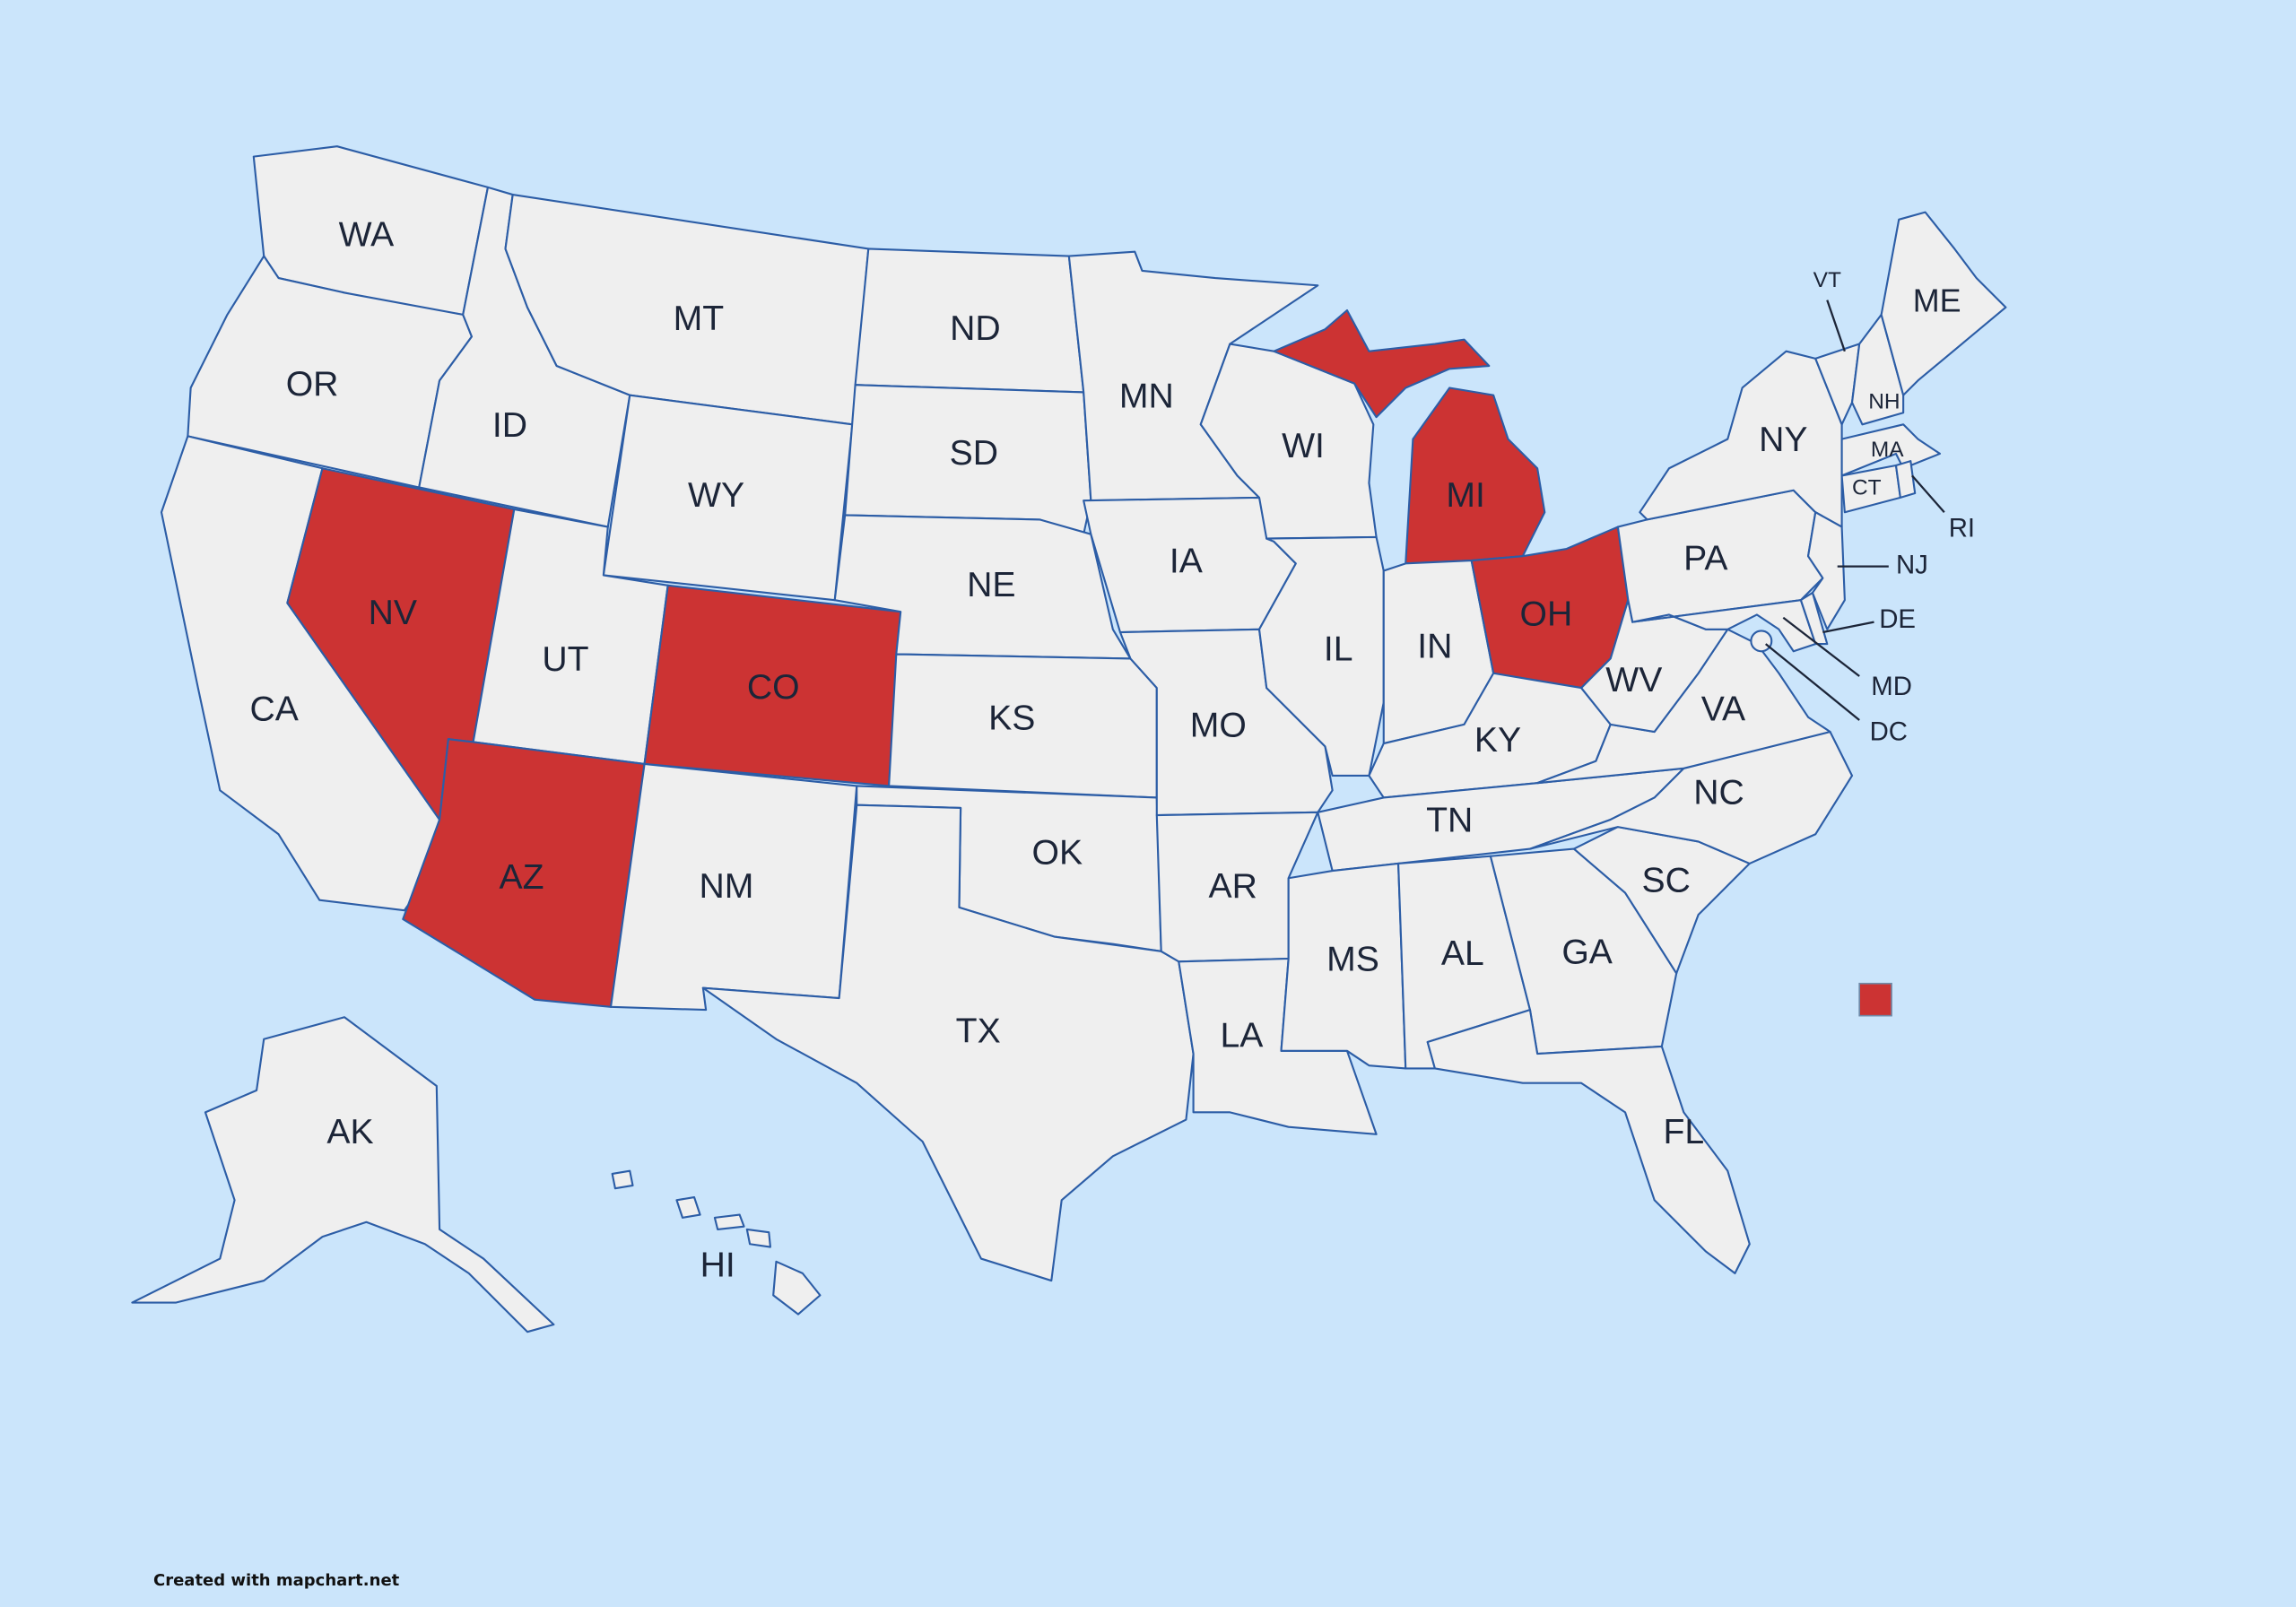 The width and height of the screenshot is (2296, 1607). What do you see at coordinates (1382, 364) in the screenshot?
I see `state-mi` at bounding box center [1382, 364].